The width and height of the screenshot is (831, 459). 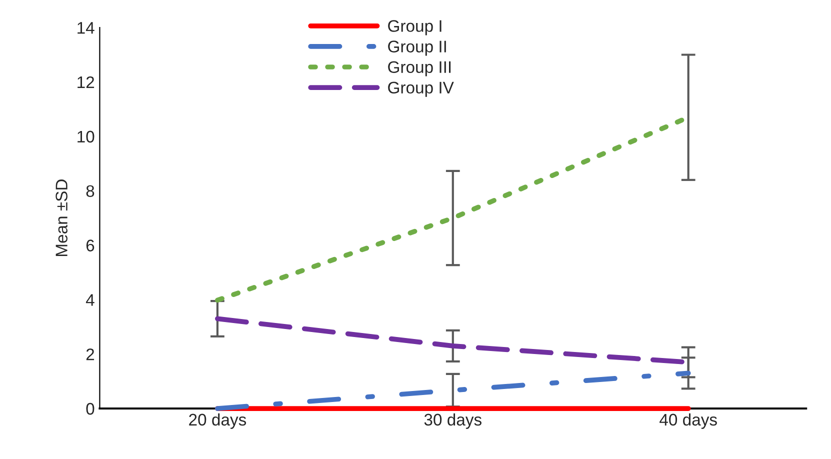 What do you see at coordinates (421, 89) in the screenshot?
I see `legend-label: Group IV` at bounding box center [421, 89].